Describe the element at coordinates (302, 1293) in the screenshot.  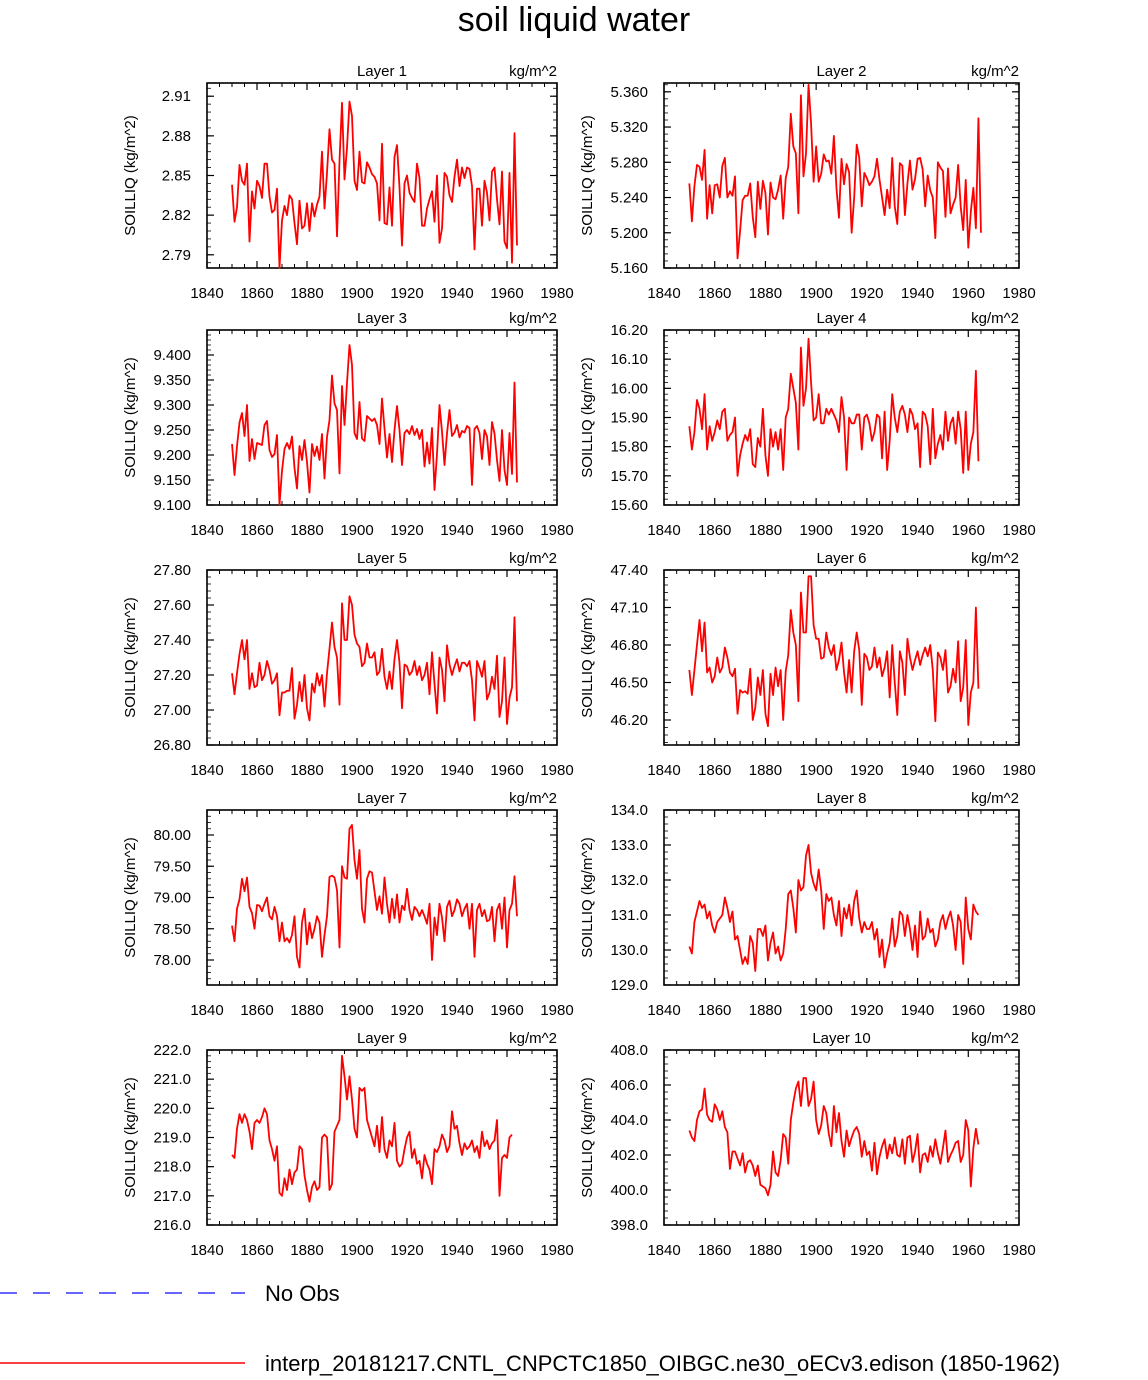
I see `legend-label-obs: No Obs` at that location.